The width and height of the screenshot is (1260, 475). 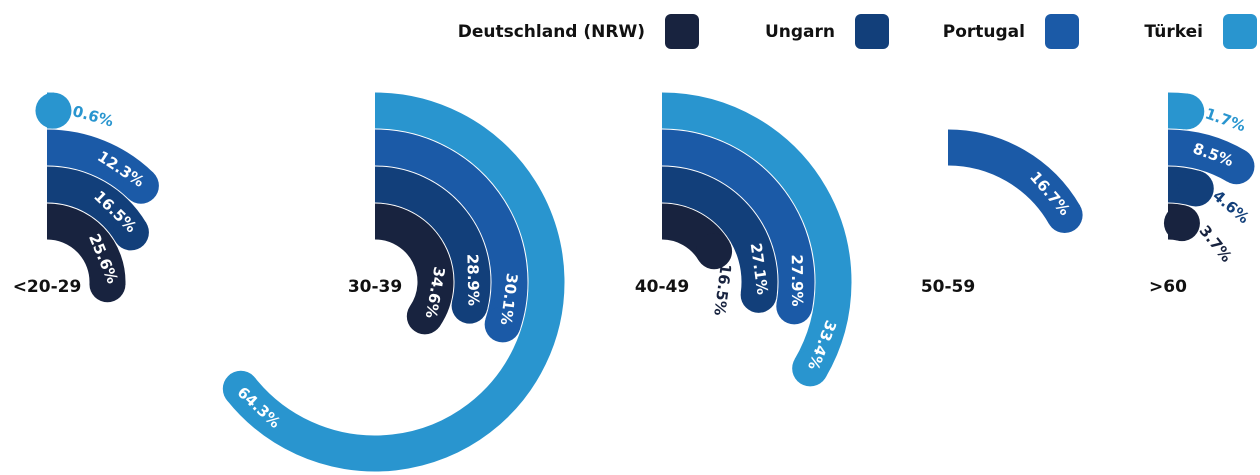 I want to click on category-label: 30-39, so click(x=375, y=287).